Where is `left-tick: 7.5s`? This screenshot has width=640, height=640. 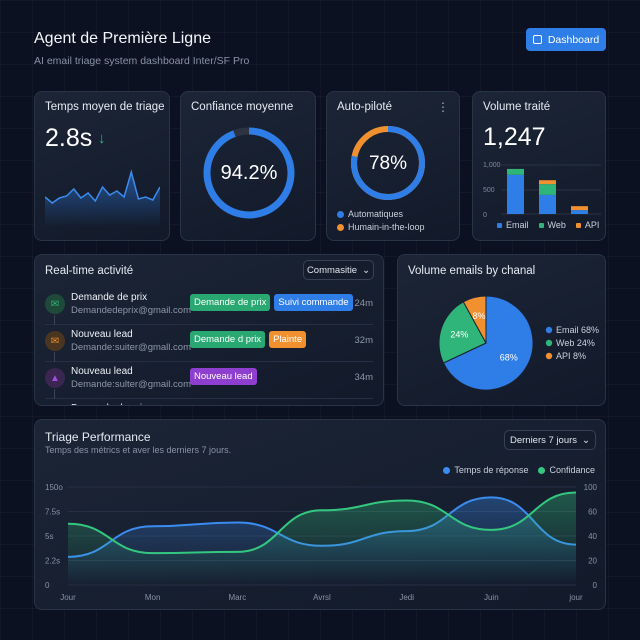 left-tick: 7.5s is located at coordinates (52, 512).